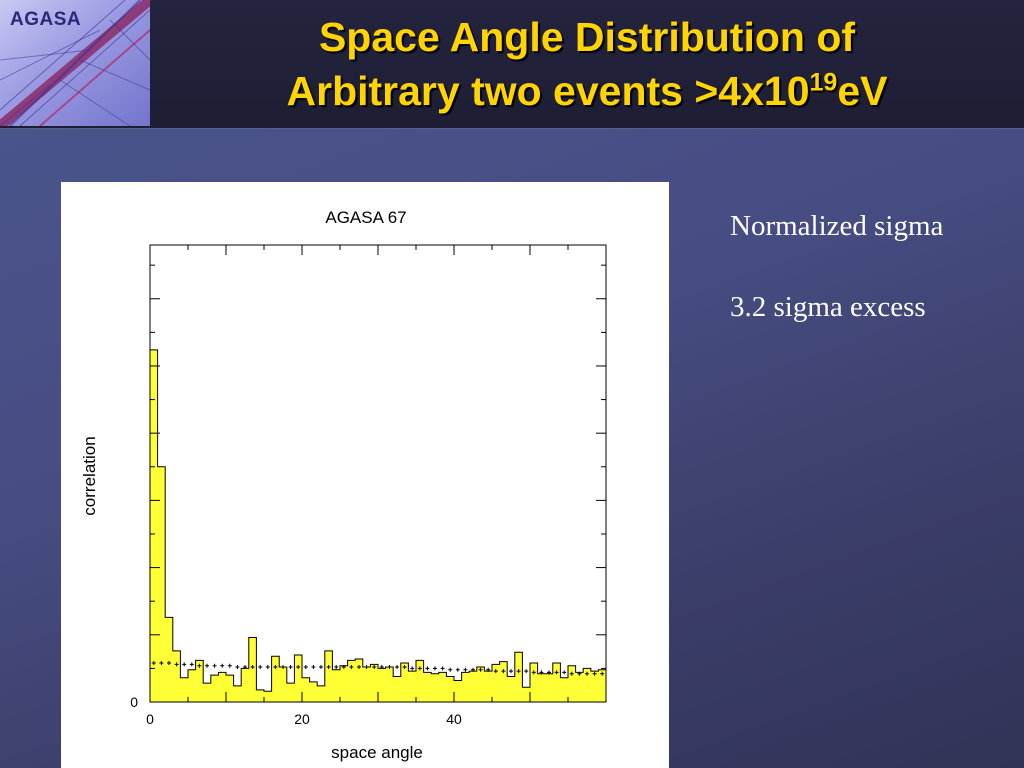 The width and height of the screenshot is (1024, 768). Describe the element at coordinates (862, 91) in the screenshot. I see `title-line-2-suffix: eV` at that location.